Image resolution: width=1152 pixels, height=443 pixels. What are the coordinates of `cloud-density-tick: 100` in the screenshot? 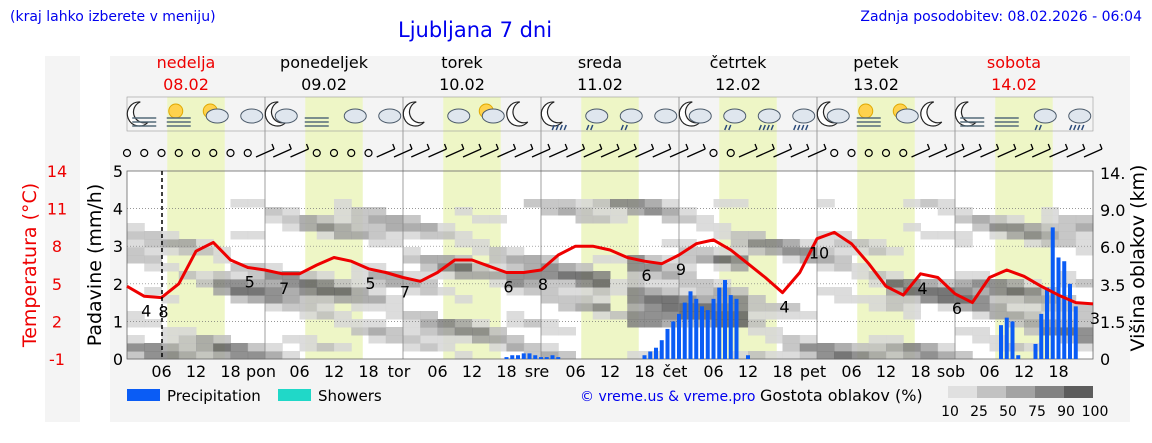 It's located at (1095, 412).